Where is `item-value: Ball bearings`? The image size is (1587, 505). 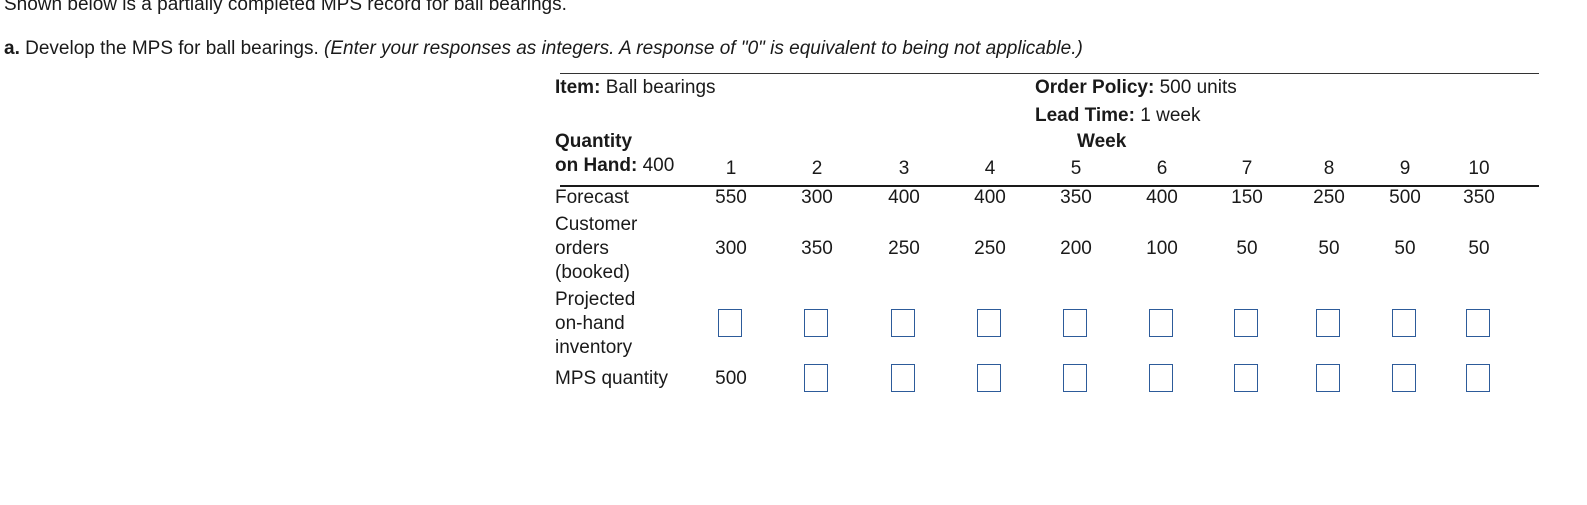 item-value: Ball bearings is located at coordinates (660, 87).